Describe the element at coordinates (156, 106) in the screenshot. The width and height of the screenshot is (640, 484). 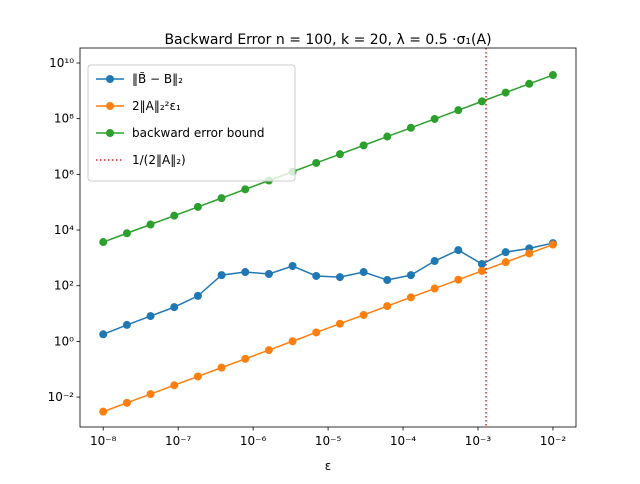
I see `legend-label: 2‖A‖₂²ε₁` at that location.